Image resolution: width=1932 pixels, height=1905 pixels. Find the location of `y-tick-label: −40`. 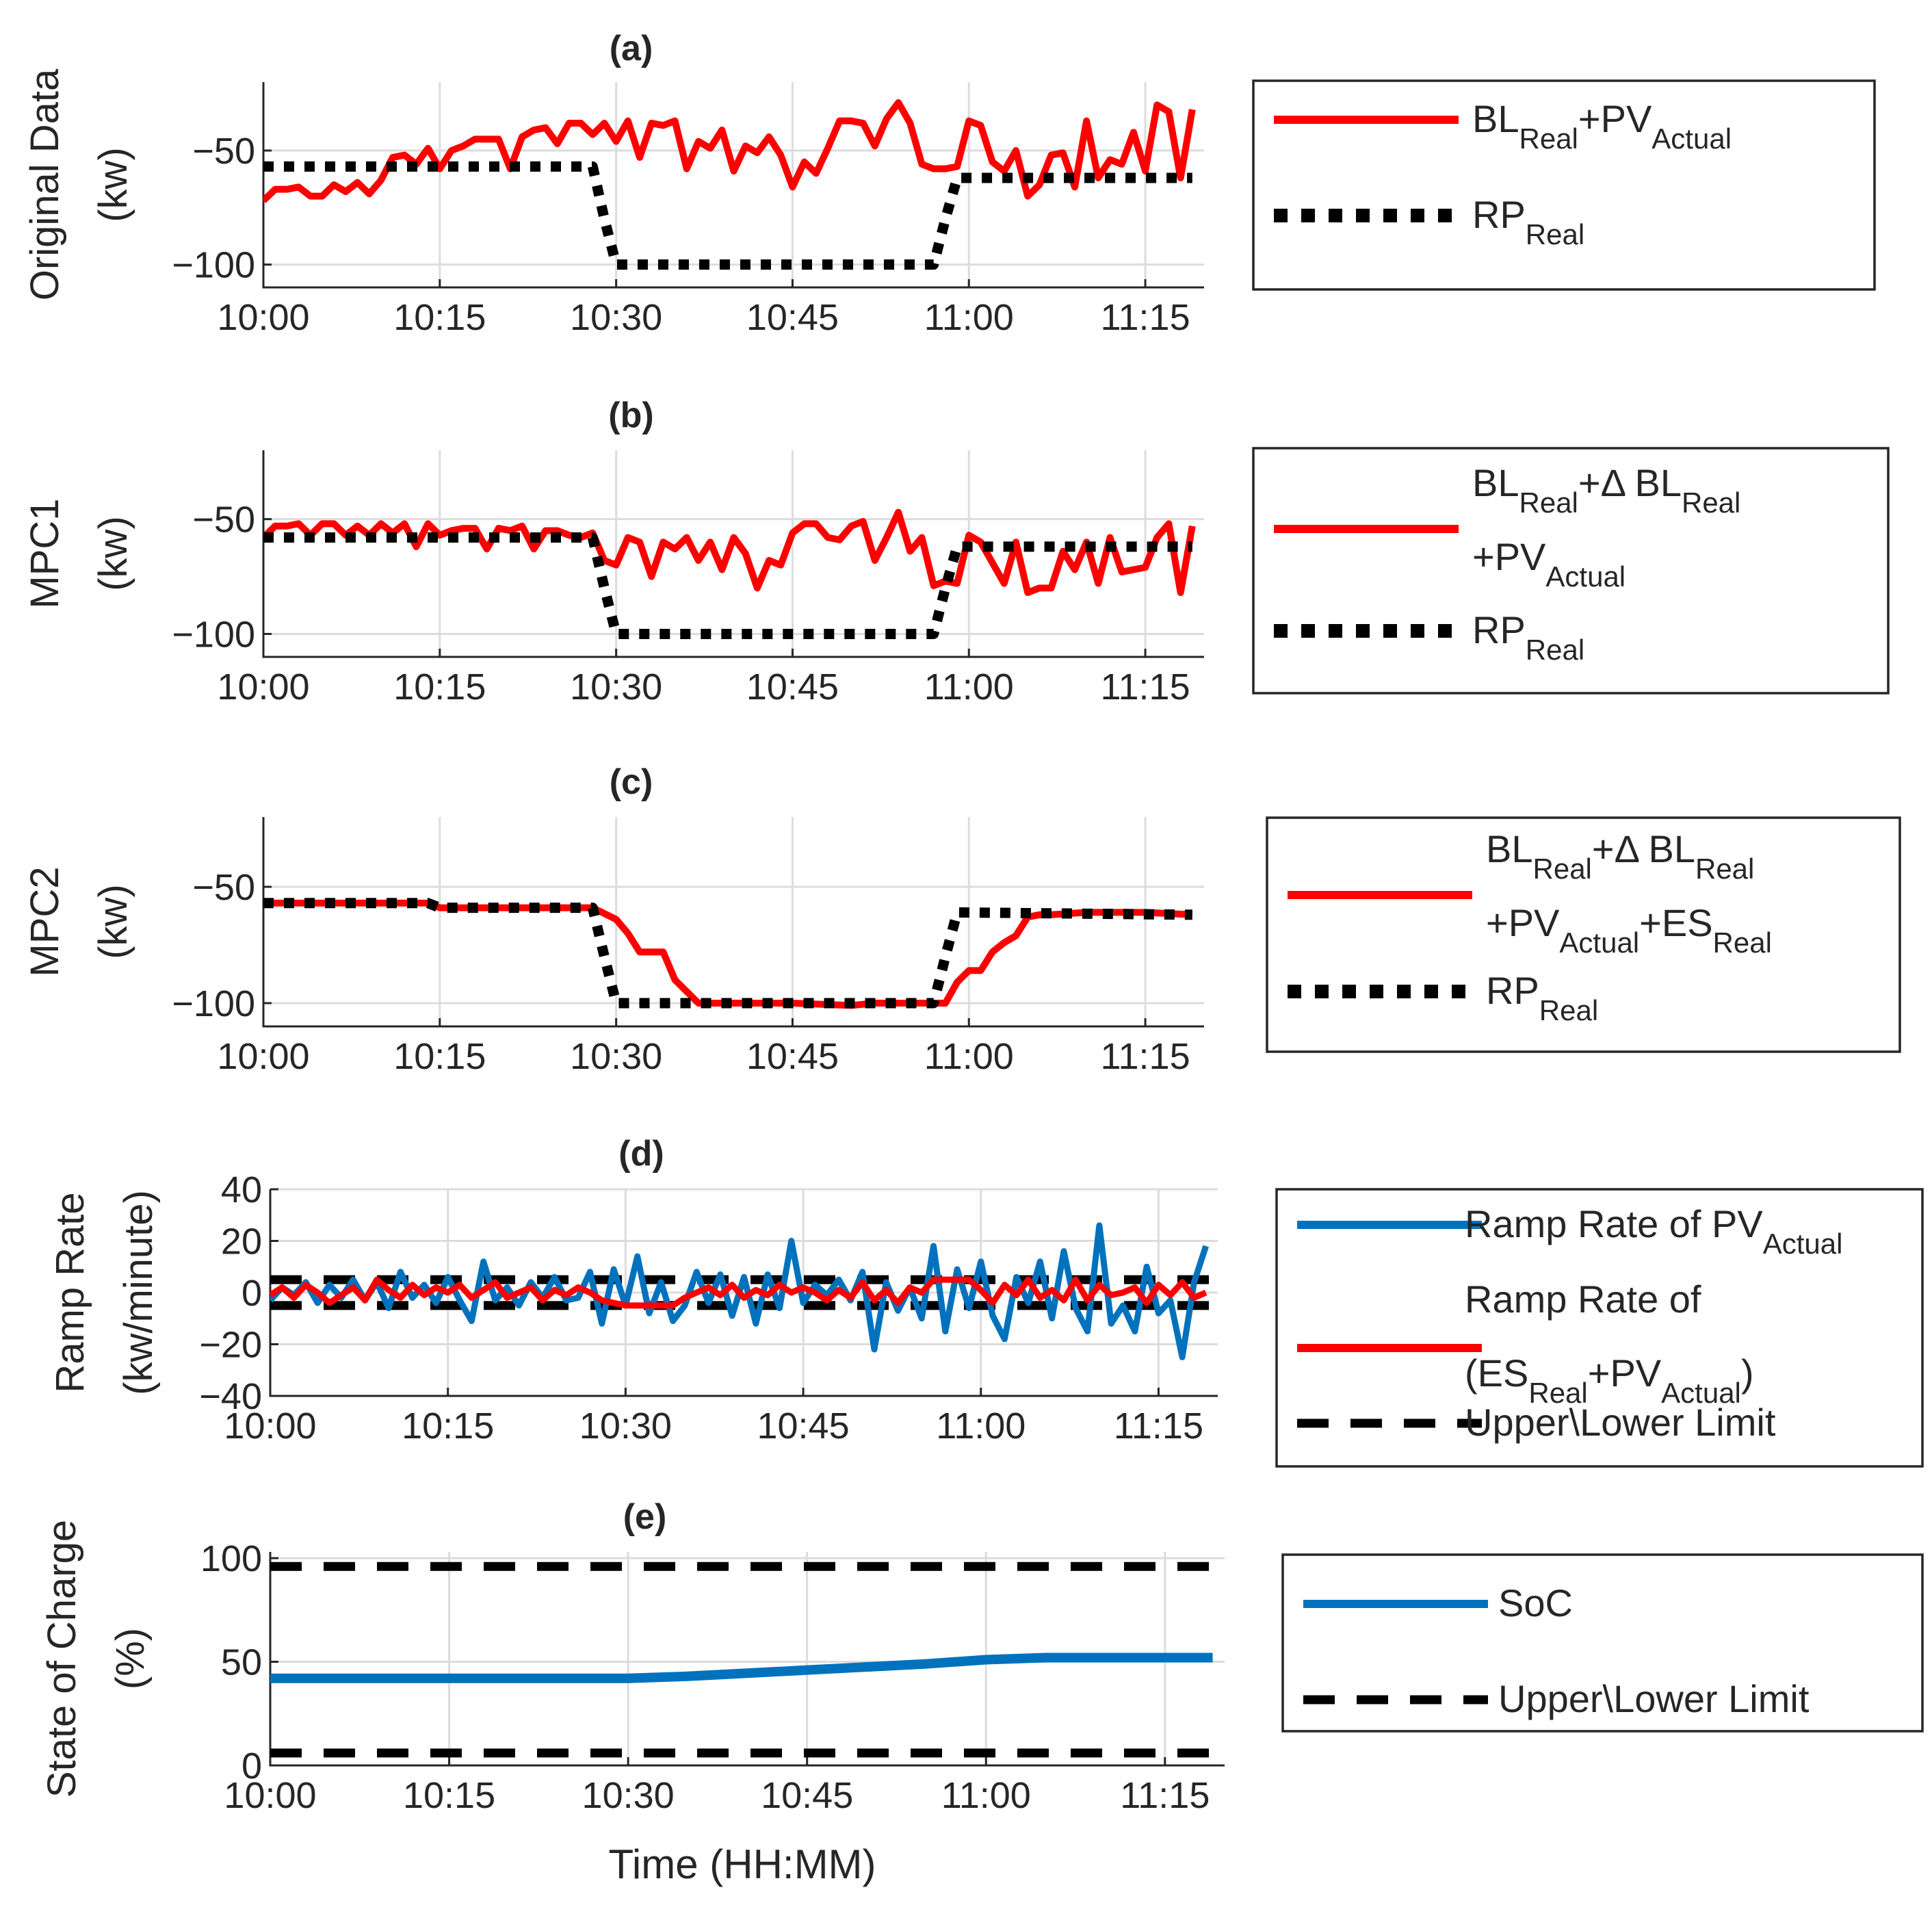

y-tick-label: −40 is located at coordinates (230, 1396).